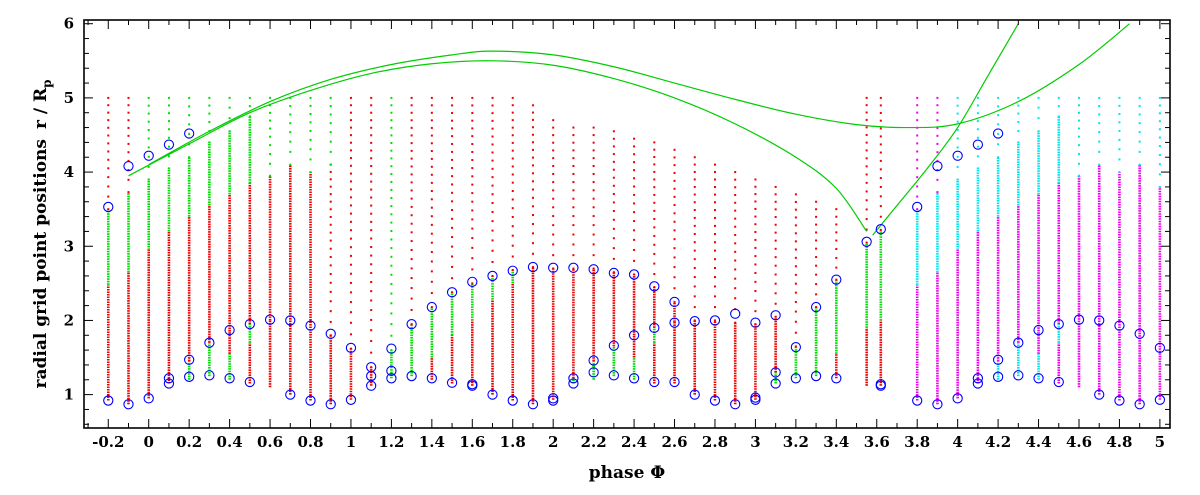  I want to click on x-tick-label: 3.6, so click(877, 442).